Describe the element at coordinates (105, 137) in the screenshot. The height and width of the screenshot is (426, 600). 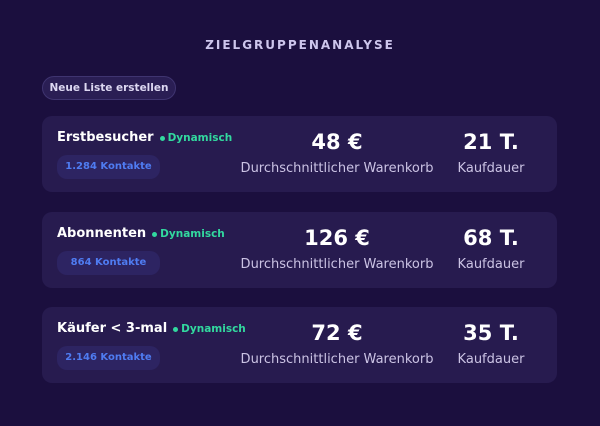
I see `segment-name-text: Erstbesucher` at that location.